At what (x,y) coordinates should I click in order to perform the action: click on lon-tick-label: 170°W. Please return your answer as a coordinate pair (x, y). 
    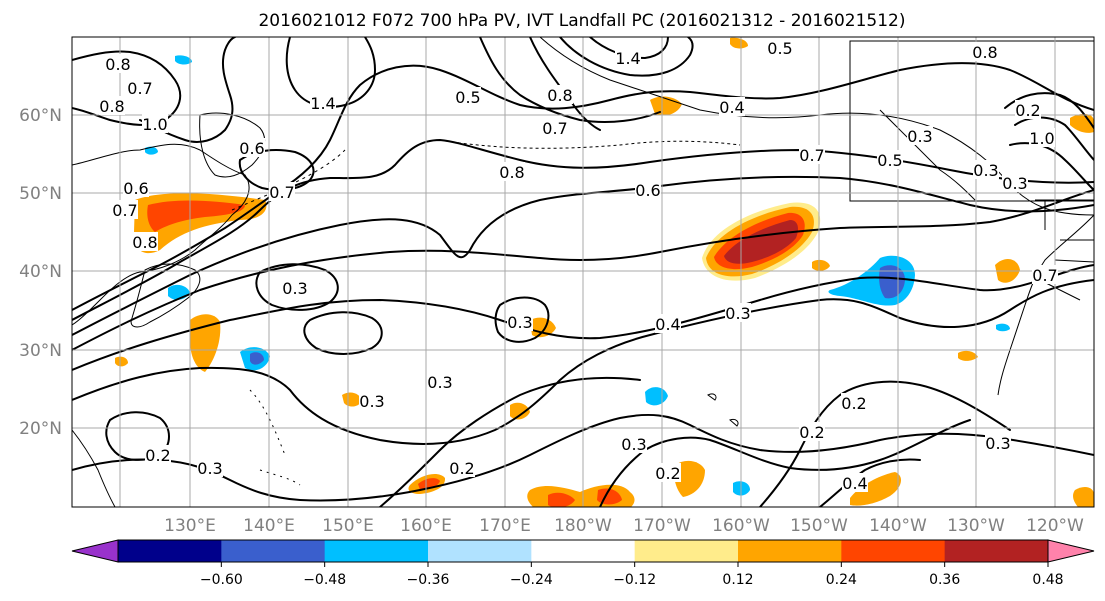
    Looking at the image, I should click on (662, 526).